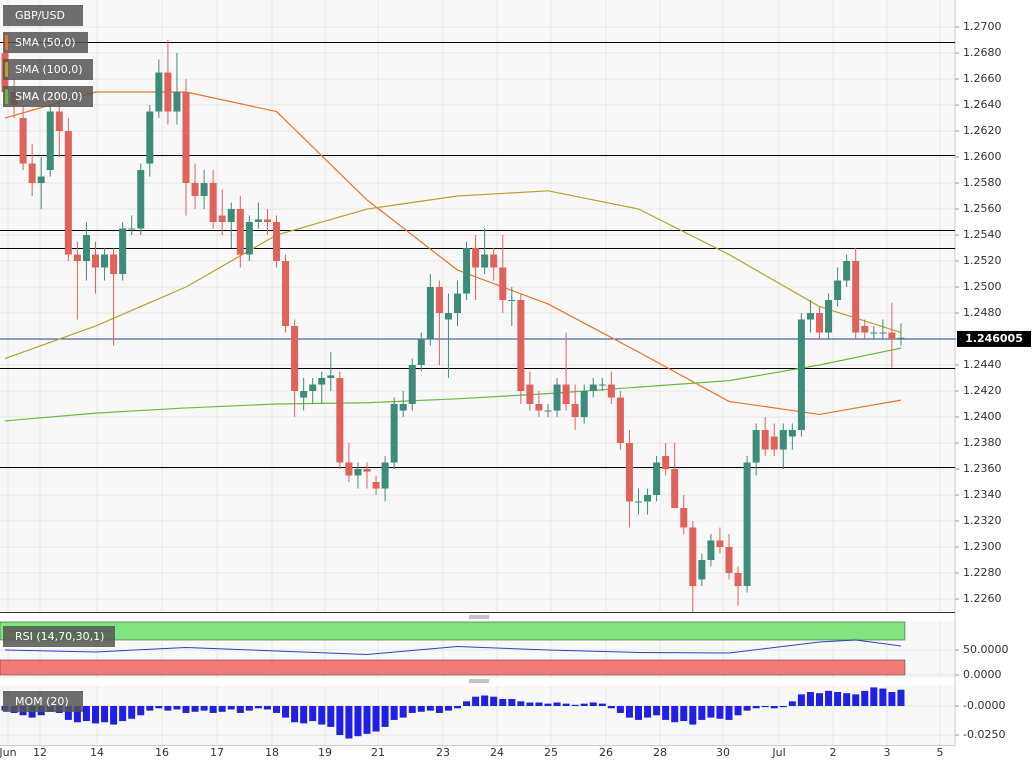 This screenshot has height=766, width=1035. I want to click on x-tick-label: 3, so click(887, 752).